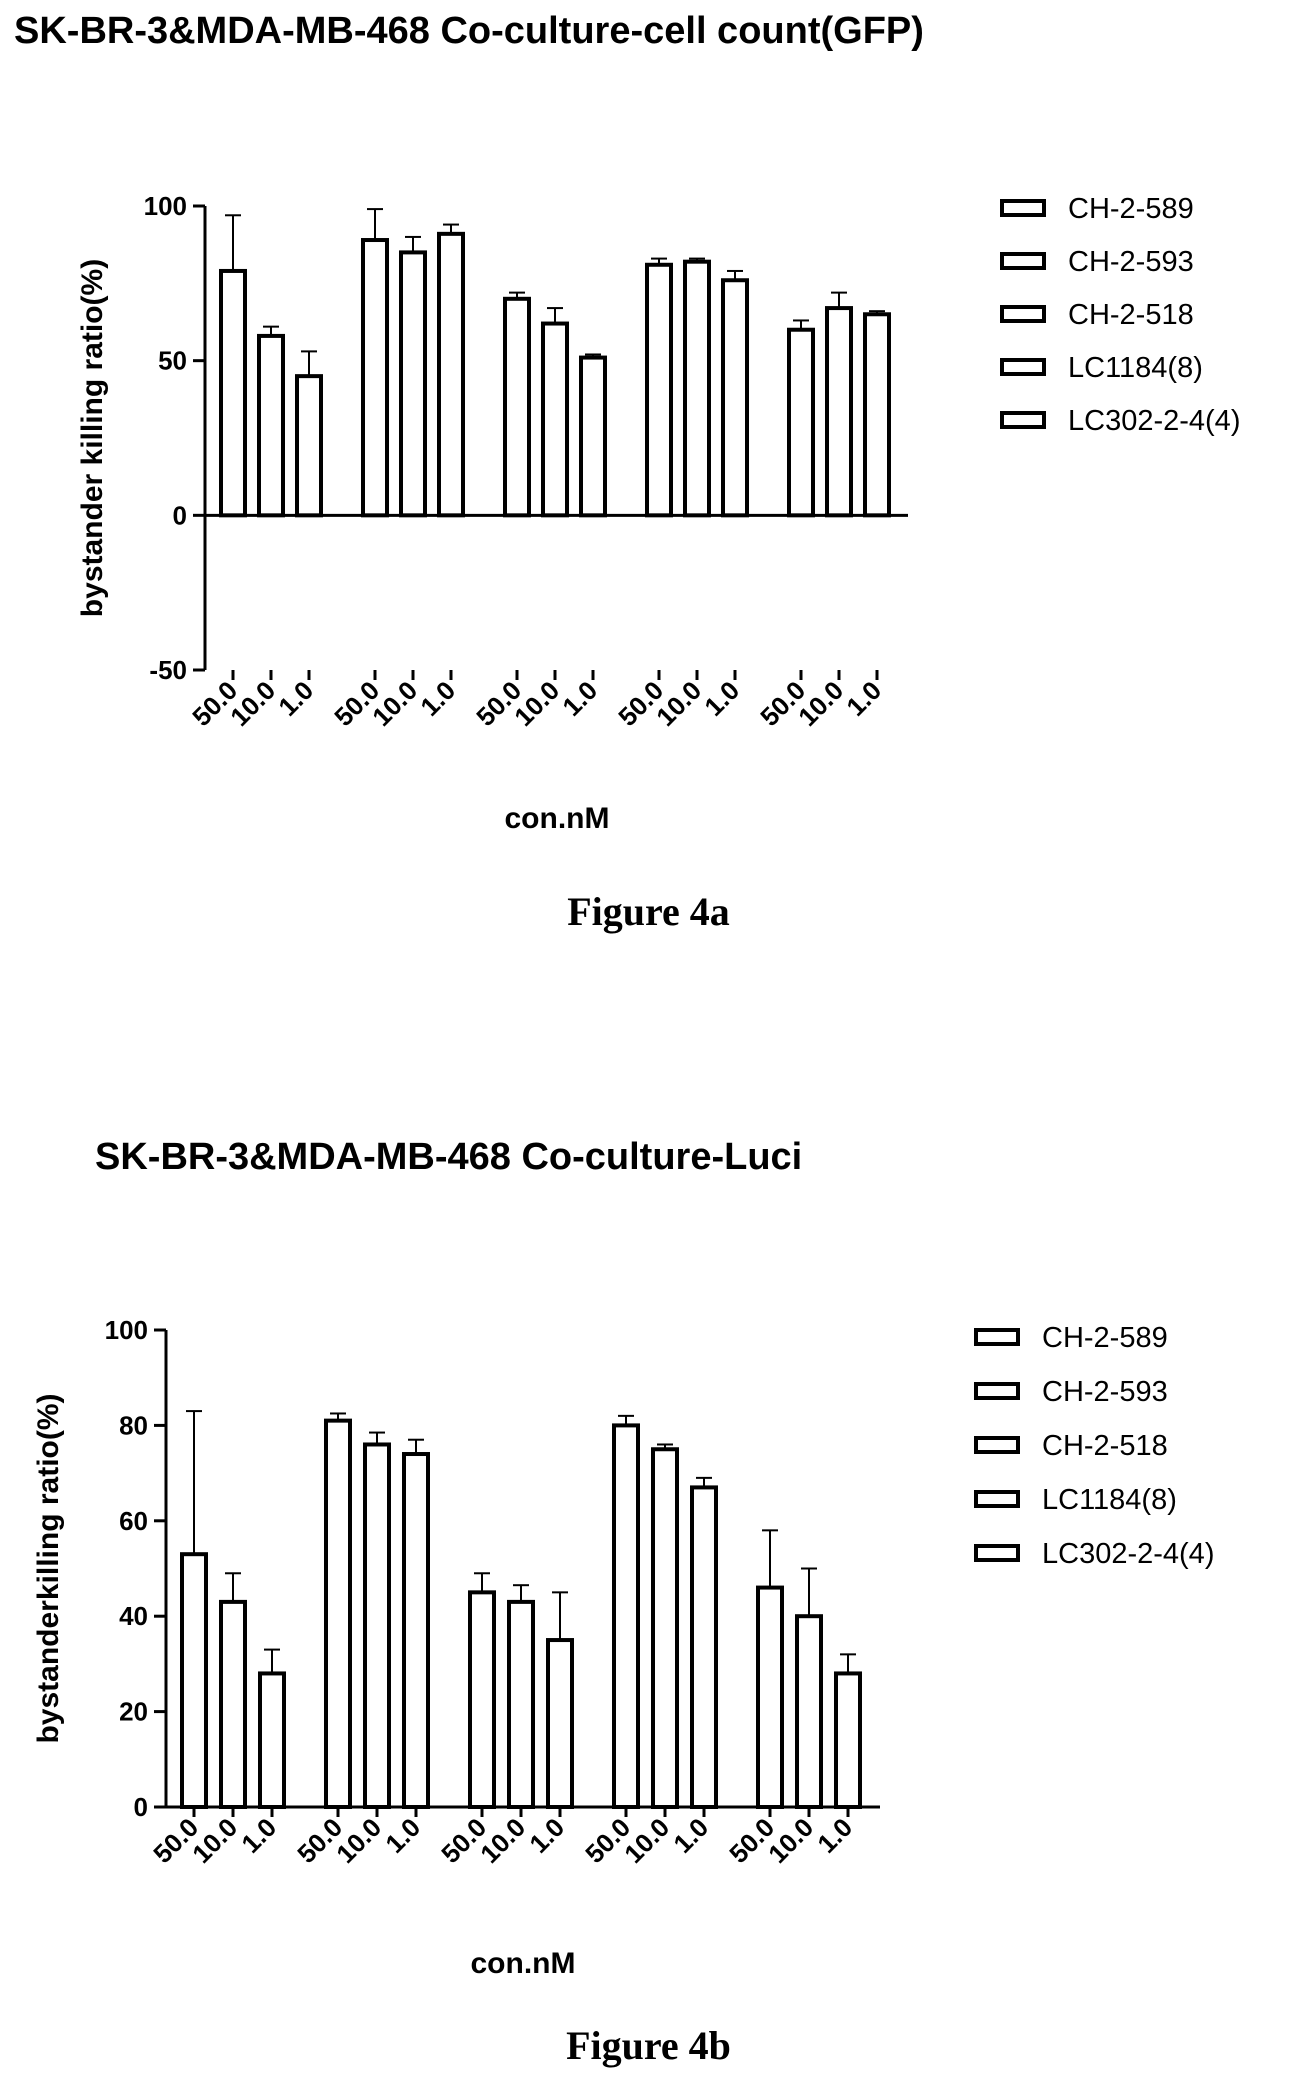 This screenshot has width=1297, height=2089. What do you see at coordinates (449, 1157) in the screenshot?
I see `chart-b-title: SK-BR-3&MDA-MB-468 Co-culture-Luci` at bounding box center [449, 1157].